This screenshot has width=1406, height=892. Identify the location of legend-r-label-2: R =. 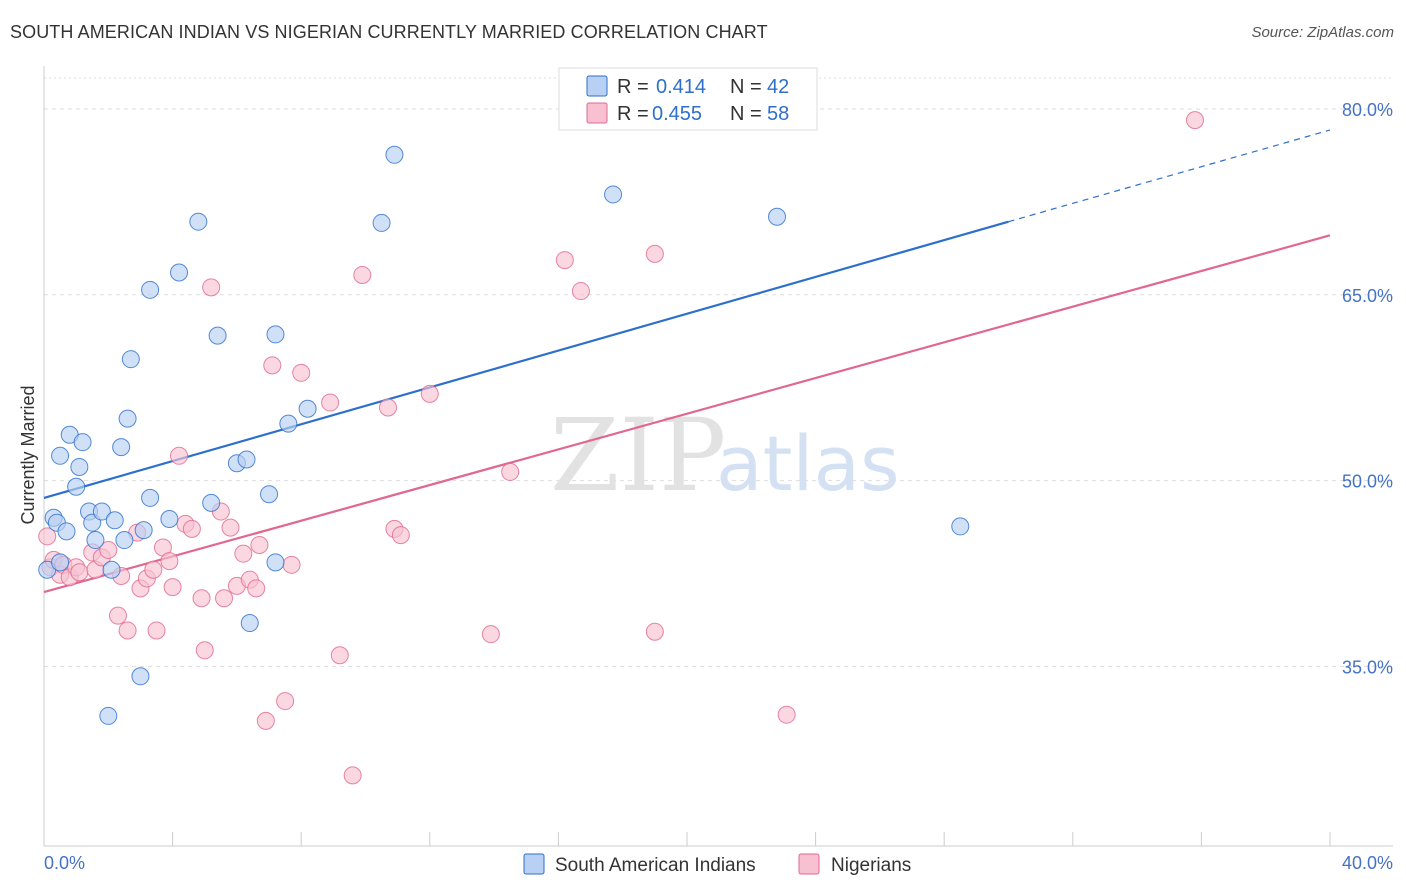
(633, 114).